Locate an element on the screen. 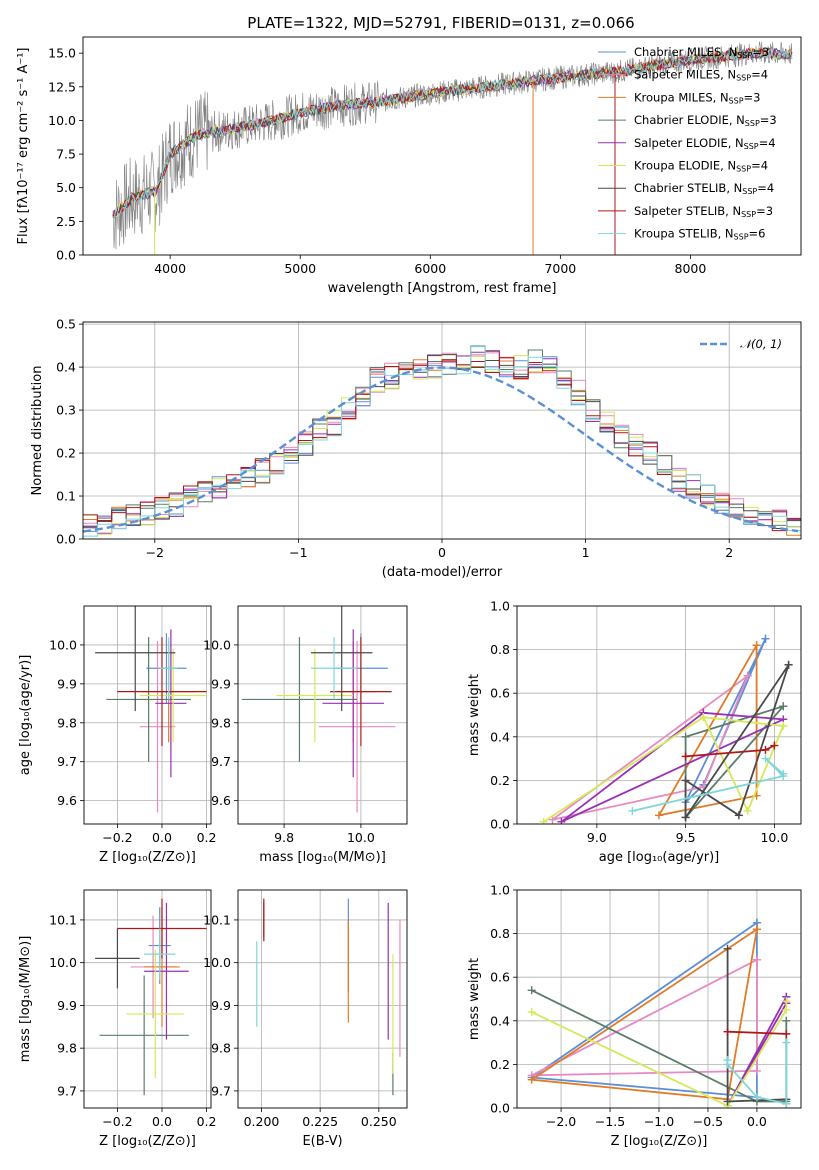  legend-entry: Salpeter ELODIE, NSSP=4 is located at coordinates (705, 143).